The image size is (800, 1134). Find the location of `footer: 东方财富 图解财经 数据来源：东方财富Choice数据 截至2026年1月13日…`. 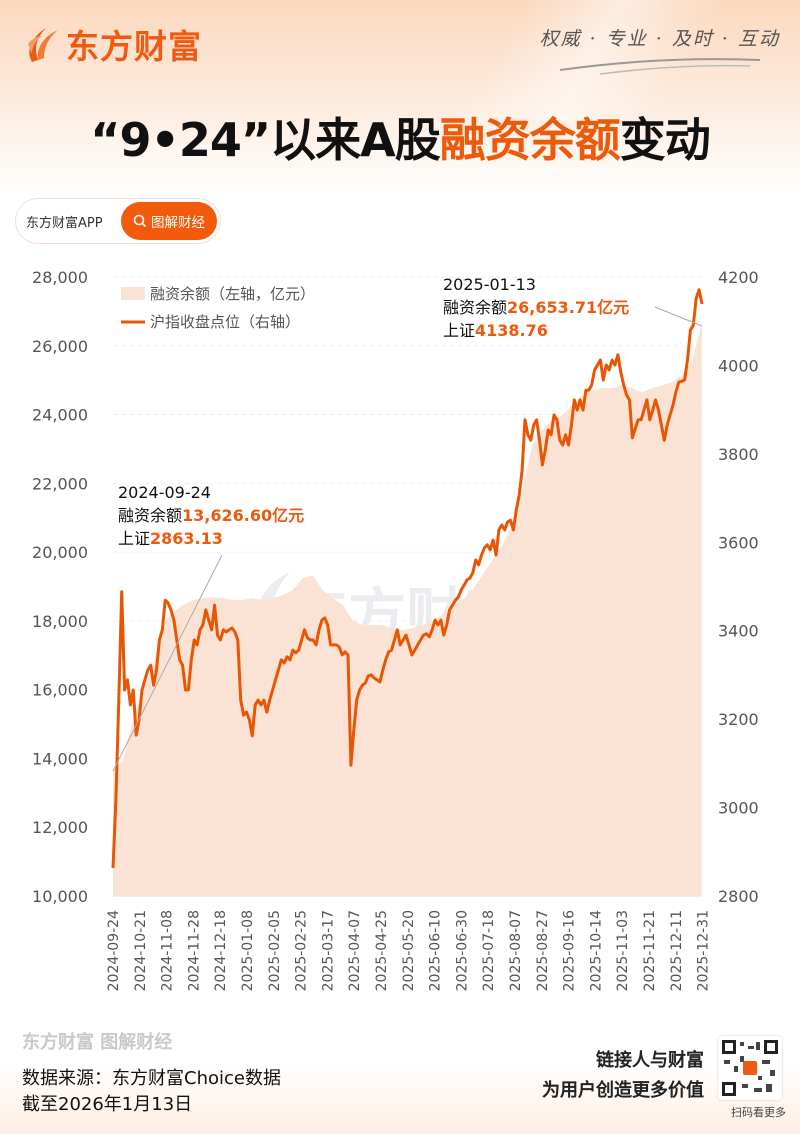

footer: 东方财富 图解财经 数据来源：东方财富Choice数据 截至2026年1月13日… is located at coordinates (400, 1077).